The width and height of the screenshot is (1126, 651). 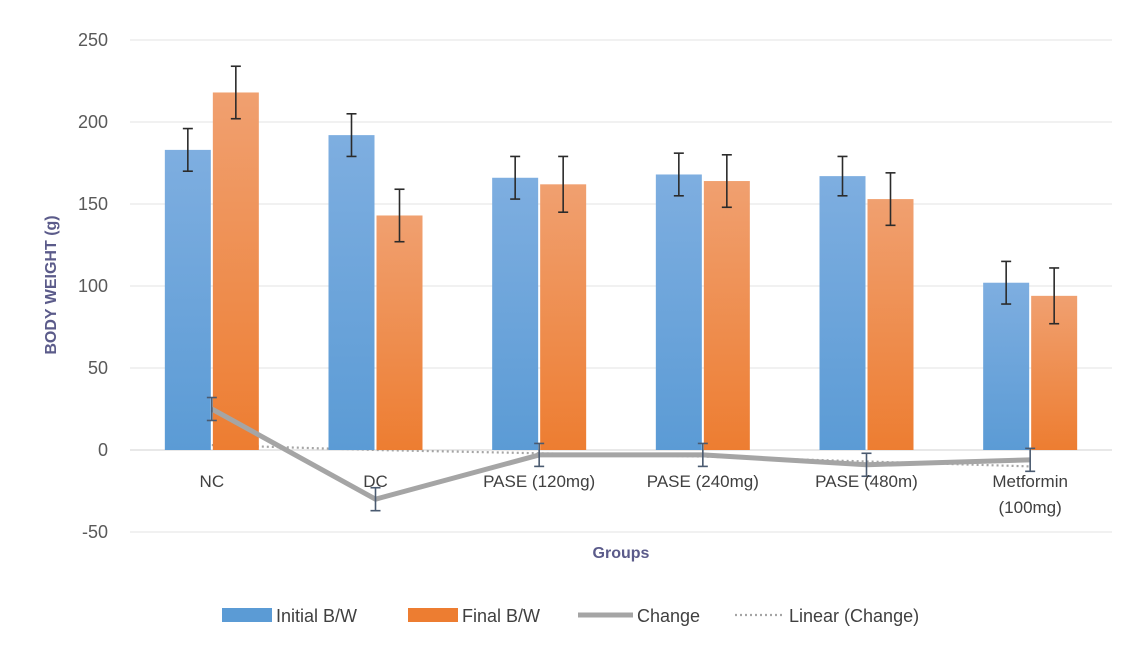 I want to click on y-tick-label: 150, so click(x=93, y=204).